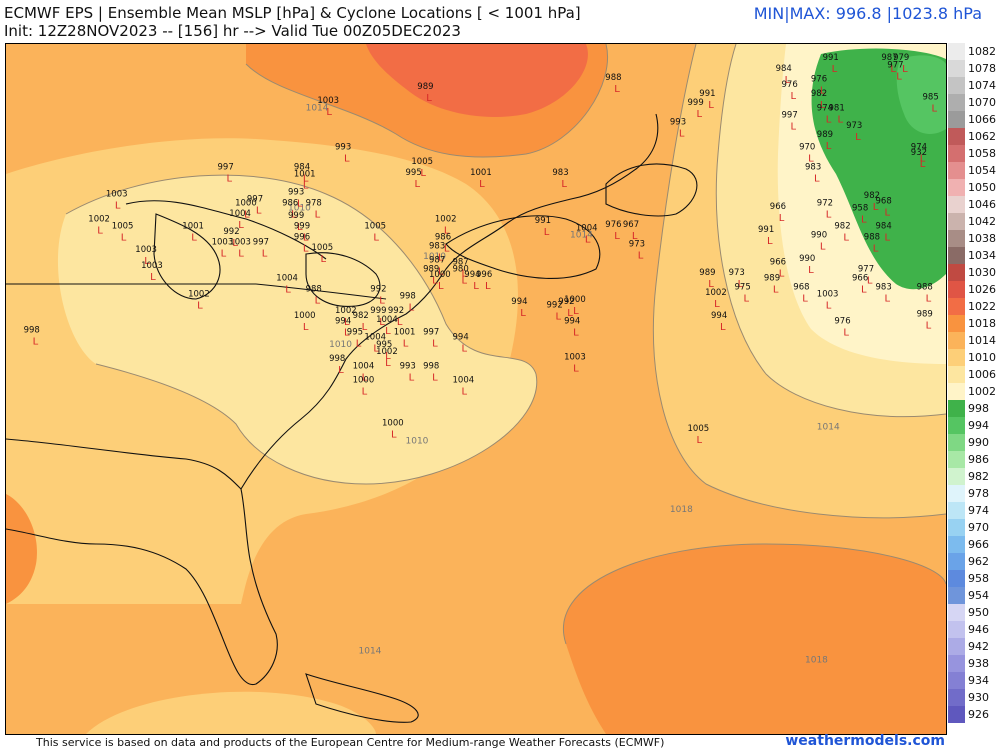  Describe the element at coordinates (819, 236) in the screenshot. I see `pressure-value: 990` at that location.